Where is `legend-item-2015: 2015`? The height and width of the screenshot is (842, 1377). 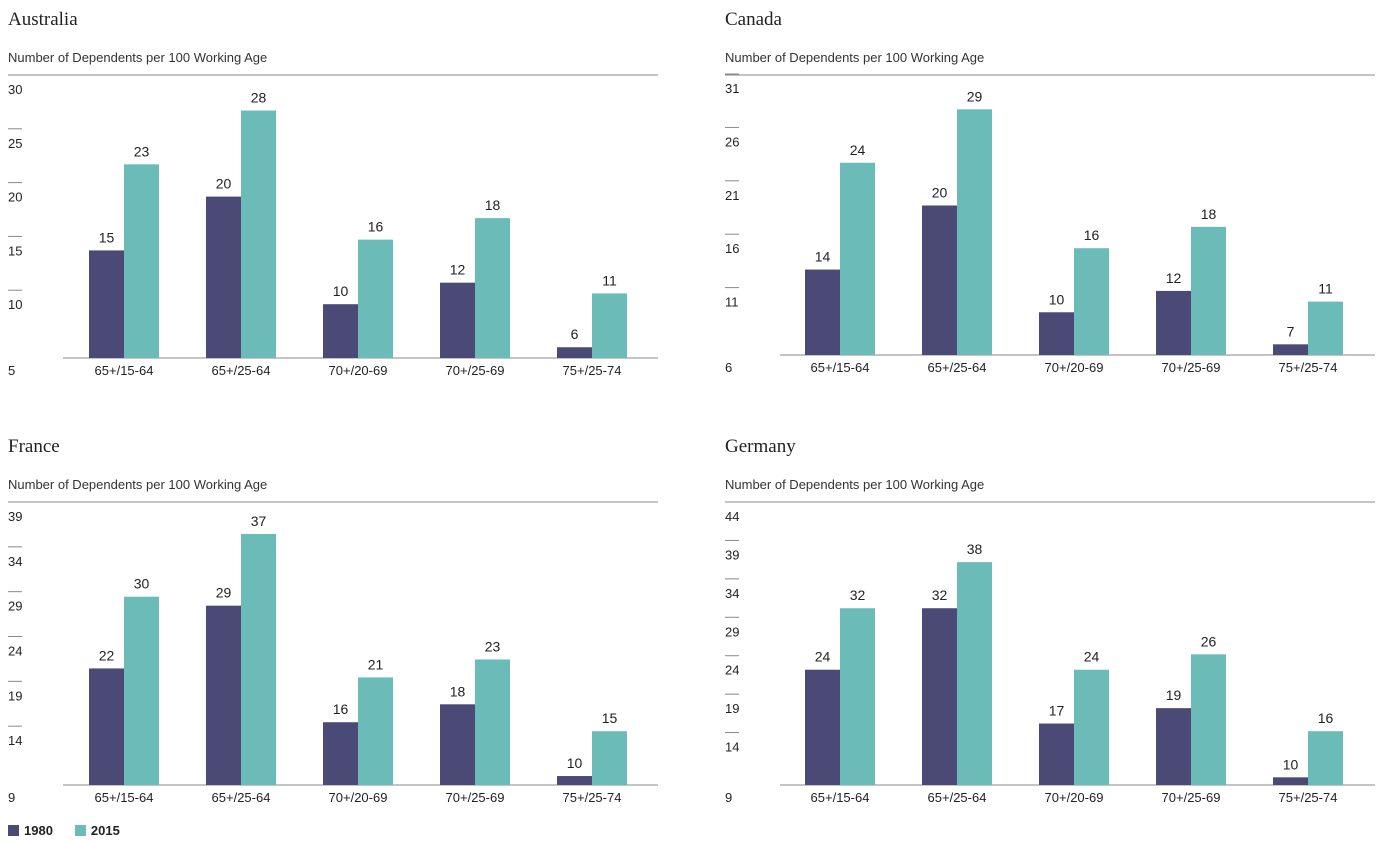 legend-item-2015: 2015 is located at coordinates (97, 830).